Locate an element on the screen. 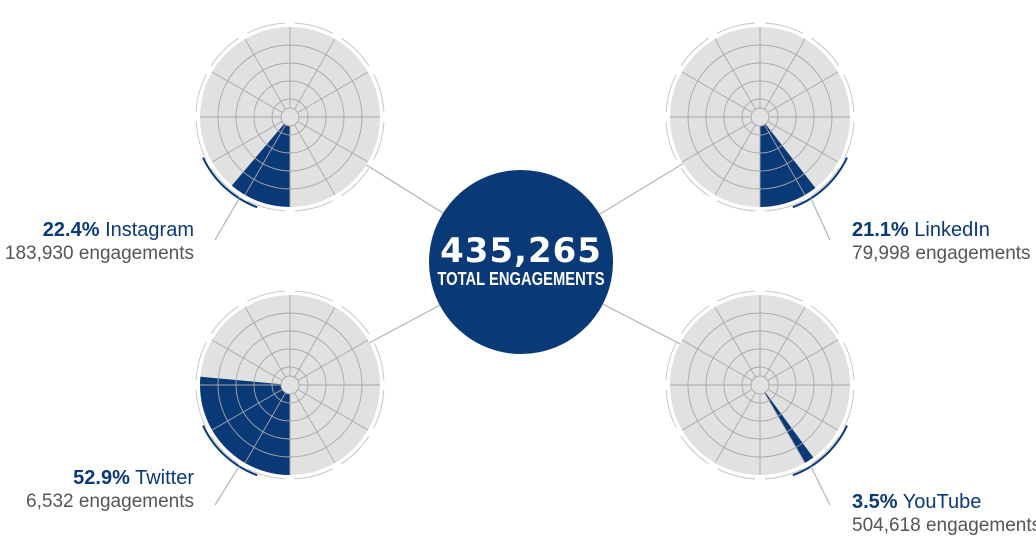 The image size is (1036, 540). instagram-dial-hub is located at coordinates (290, 117).